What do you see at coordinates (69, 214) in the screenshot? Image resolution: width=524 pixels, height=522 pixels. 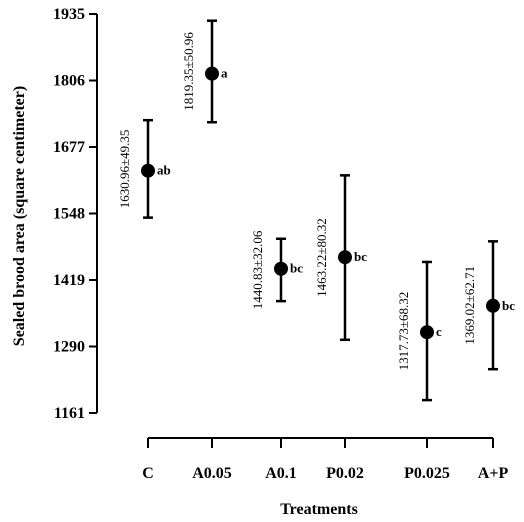 I see `y-tick-label: 1548` at bounding box center [69, 214].